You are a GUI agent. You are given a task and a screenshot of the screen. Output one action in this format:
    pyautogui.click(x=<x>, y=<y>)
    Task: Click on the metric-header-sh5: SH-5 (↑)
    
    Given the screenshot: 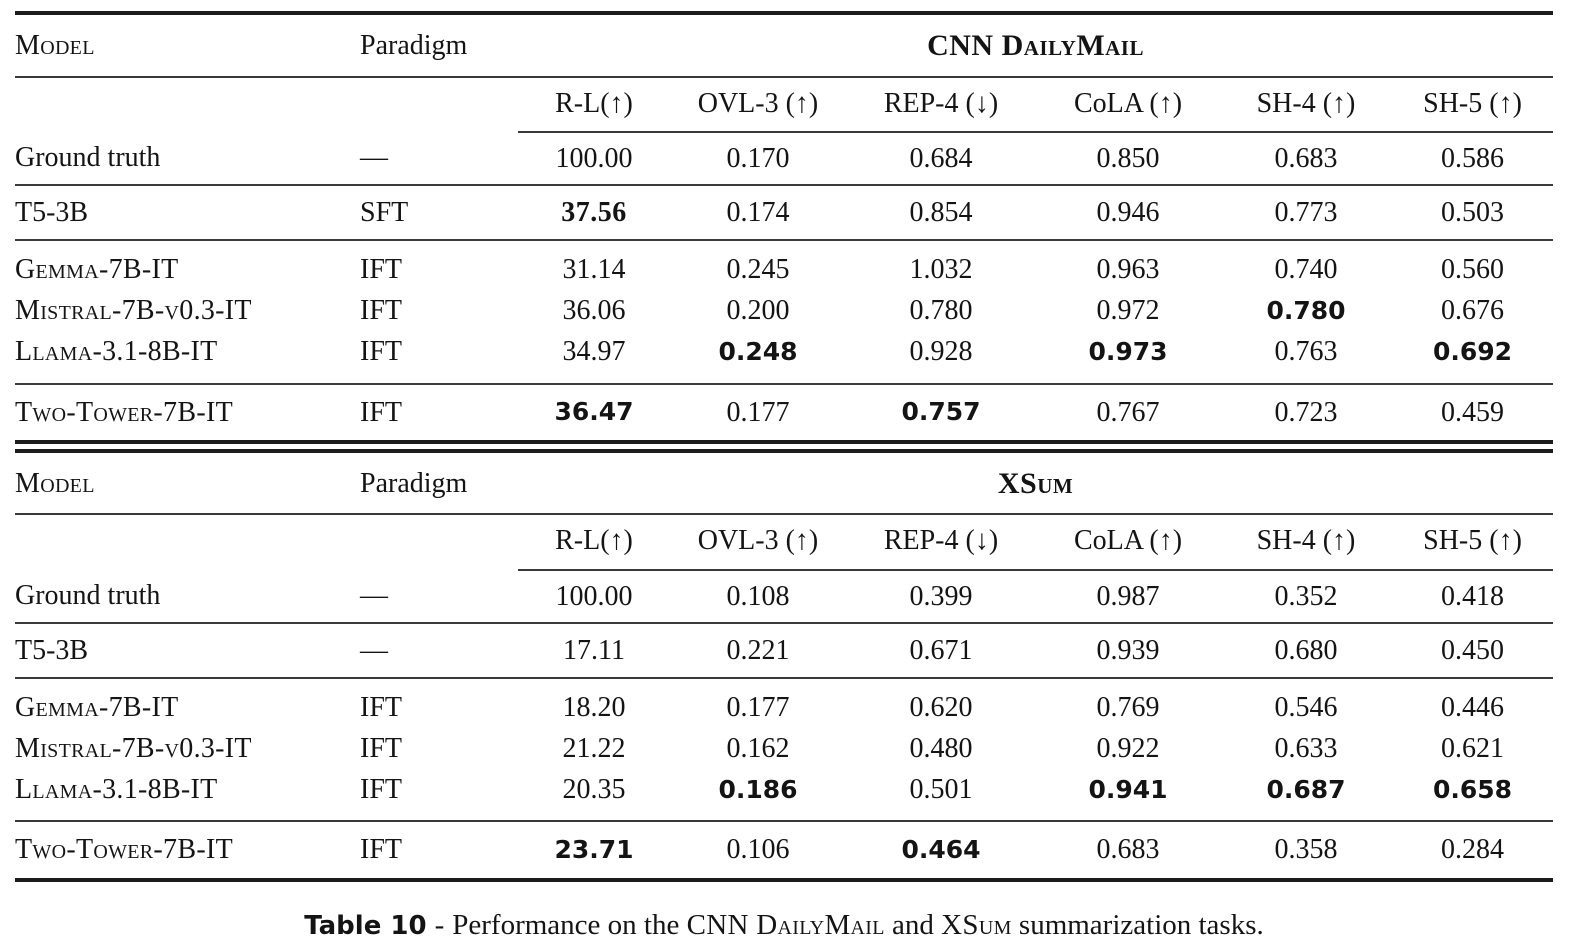 What is the action you would take?
    pyautogui.click(x=1473, y=542)
    